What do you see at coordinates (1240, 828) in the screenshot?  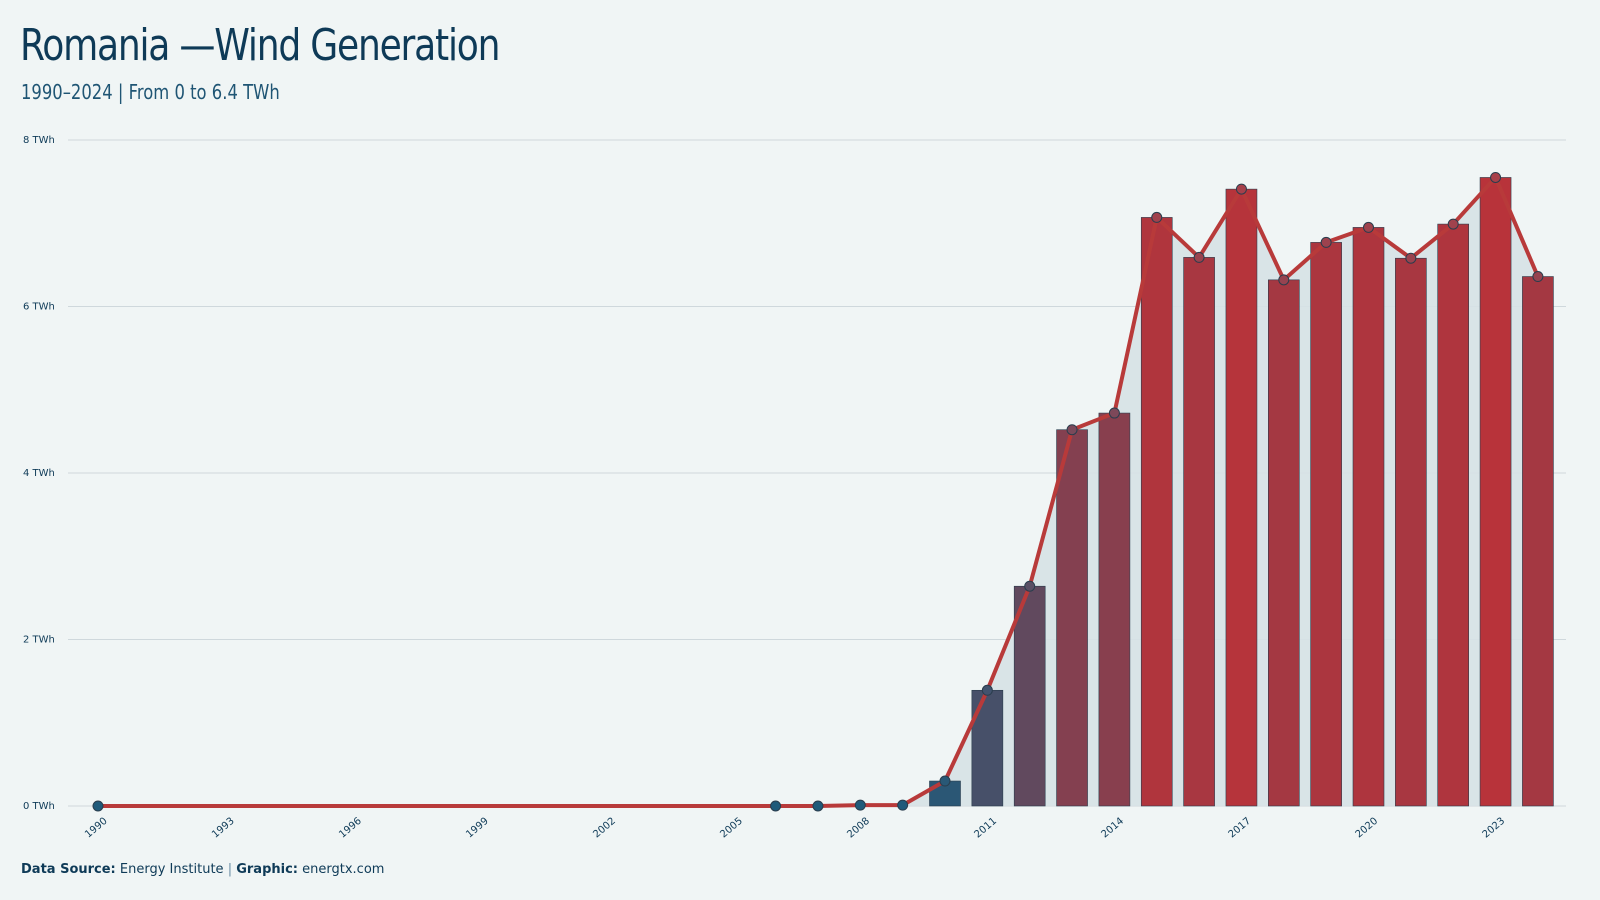 I see `x-tick-label: 2017` at bounding box center [1240, 828].